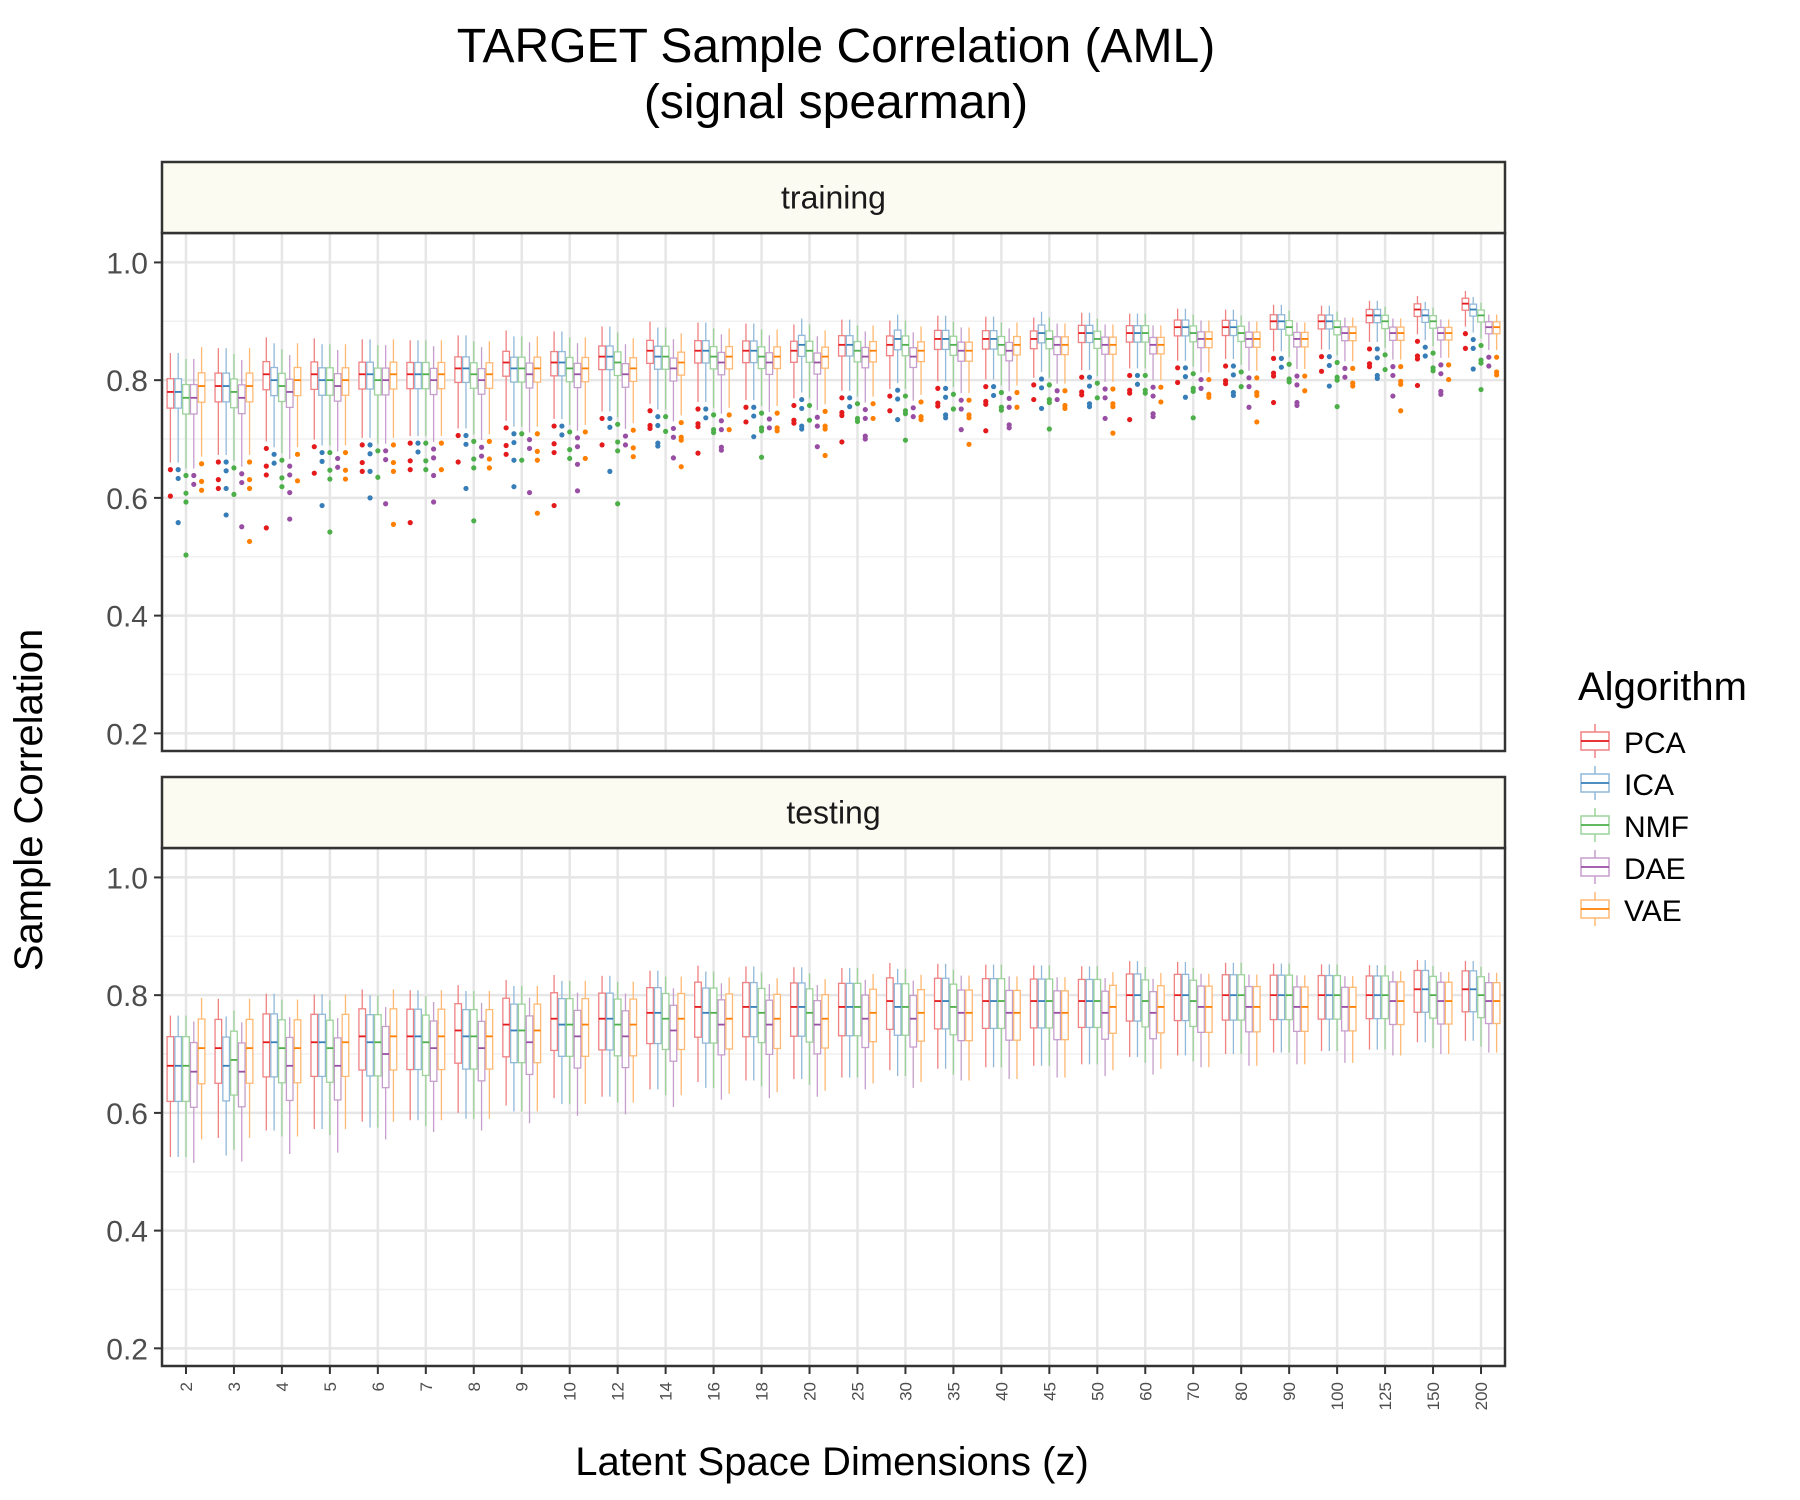 The height and width of the screenshot is (1500, 1800). Describe the element at coordinates (1337, 1396) in the screenshot. I see `x-tick-label: 100` at that location.